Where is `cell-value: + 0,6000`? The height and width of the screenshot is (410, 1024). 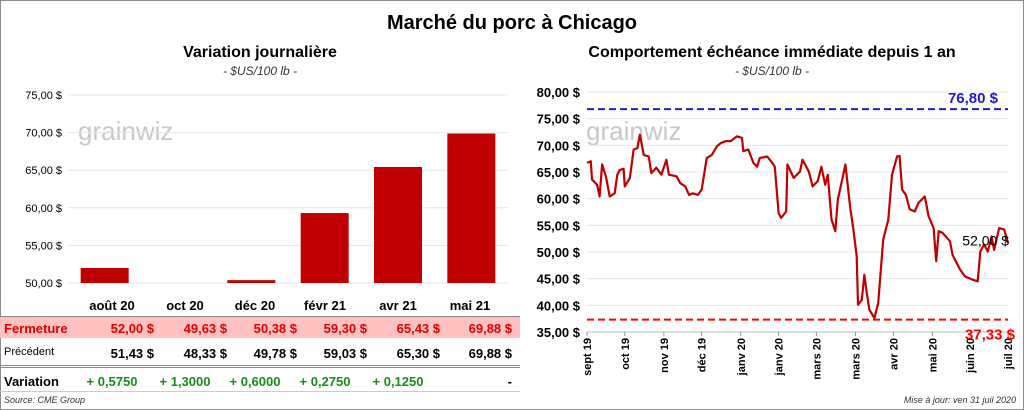 cell-value: + 0,6000 is located at coordinates (255, 381).